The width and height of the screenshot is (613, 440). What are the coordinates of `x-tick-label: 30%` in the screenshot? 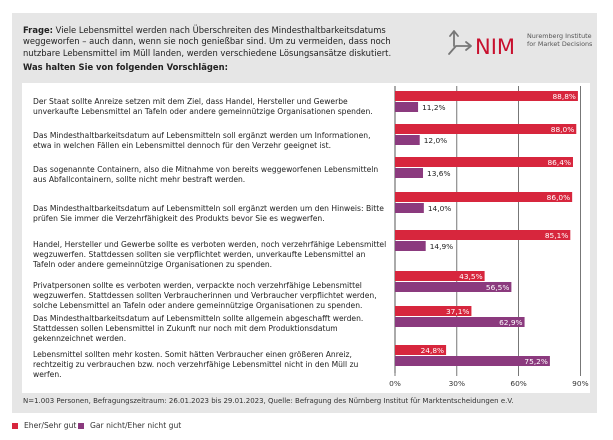 It's located at (457, 383).